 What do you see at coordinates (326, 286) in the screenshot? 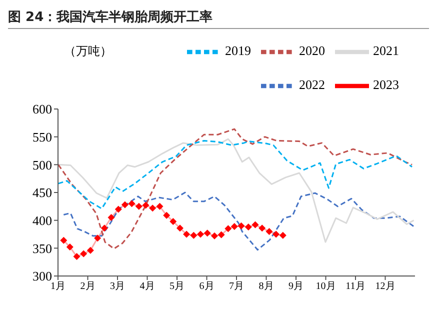
I see `x-tick-label: 10月` at bounding box center [326, 286].